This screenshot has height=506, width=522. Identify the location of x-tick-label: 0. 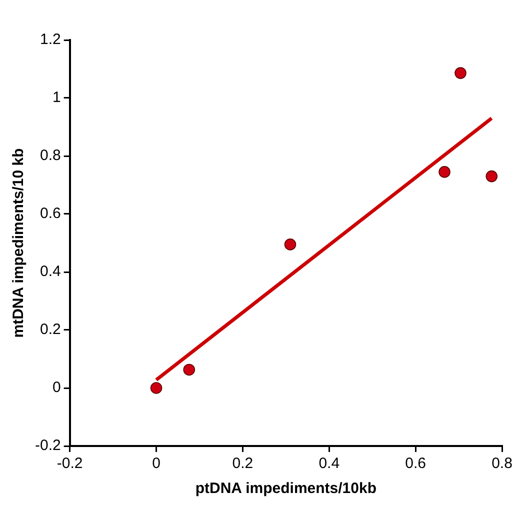
(156, 463).